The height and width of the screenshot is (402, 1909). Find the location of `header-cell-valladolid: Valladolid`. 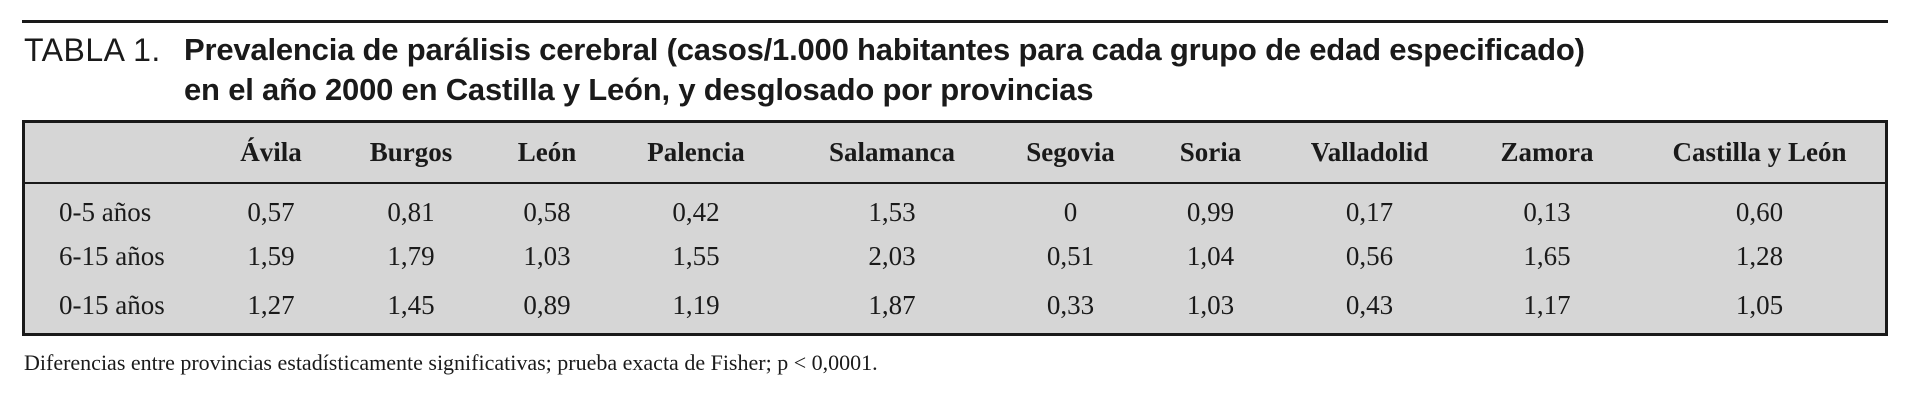

header-cell-valladolid: Valladolid is located at coordinates (1369, 152).